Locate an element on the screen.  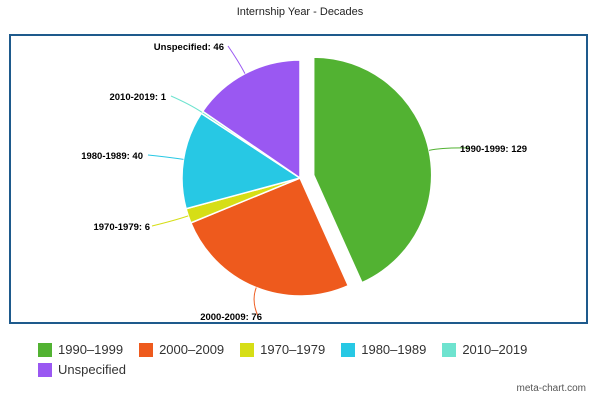
pie-slice-1980-1989 is located at coordinates (241, 161).